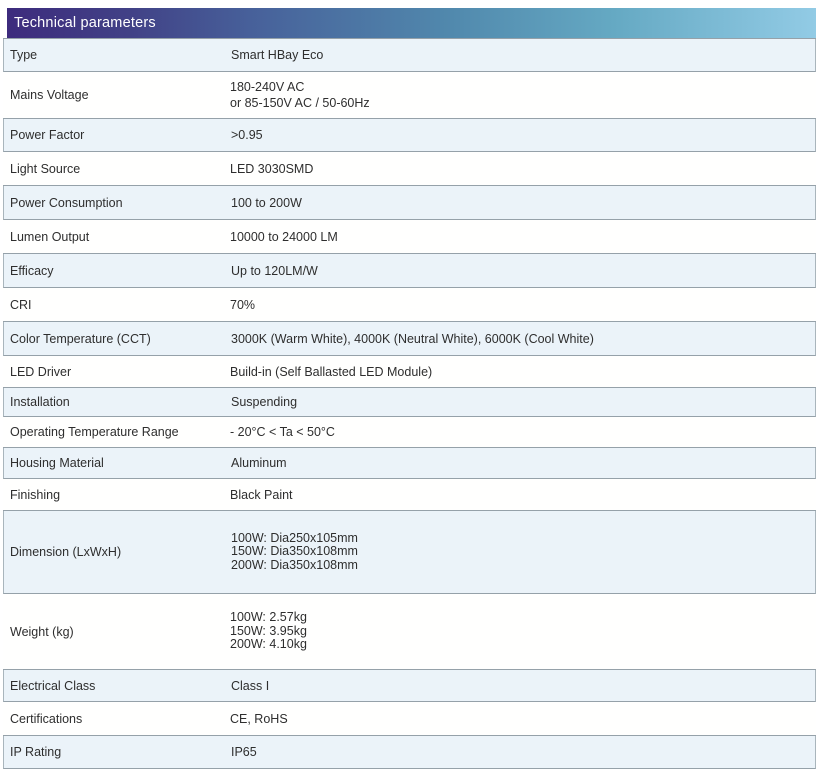  What do you see at coordinates (300, 95) in the screenshot?
I see `spec-value: 180-240V AC or 85-150V AC / 50-60Hz` at bounding box center [300, 95].